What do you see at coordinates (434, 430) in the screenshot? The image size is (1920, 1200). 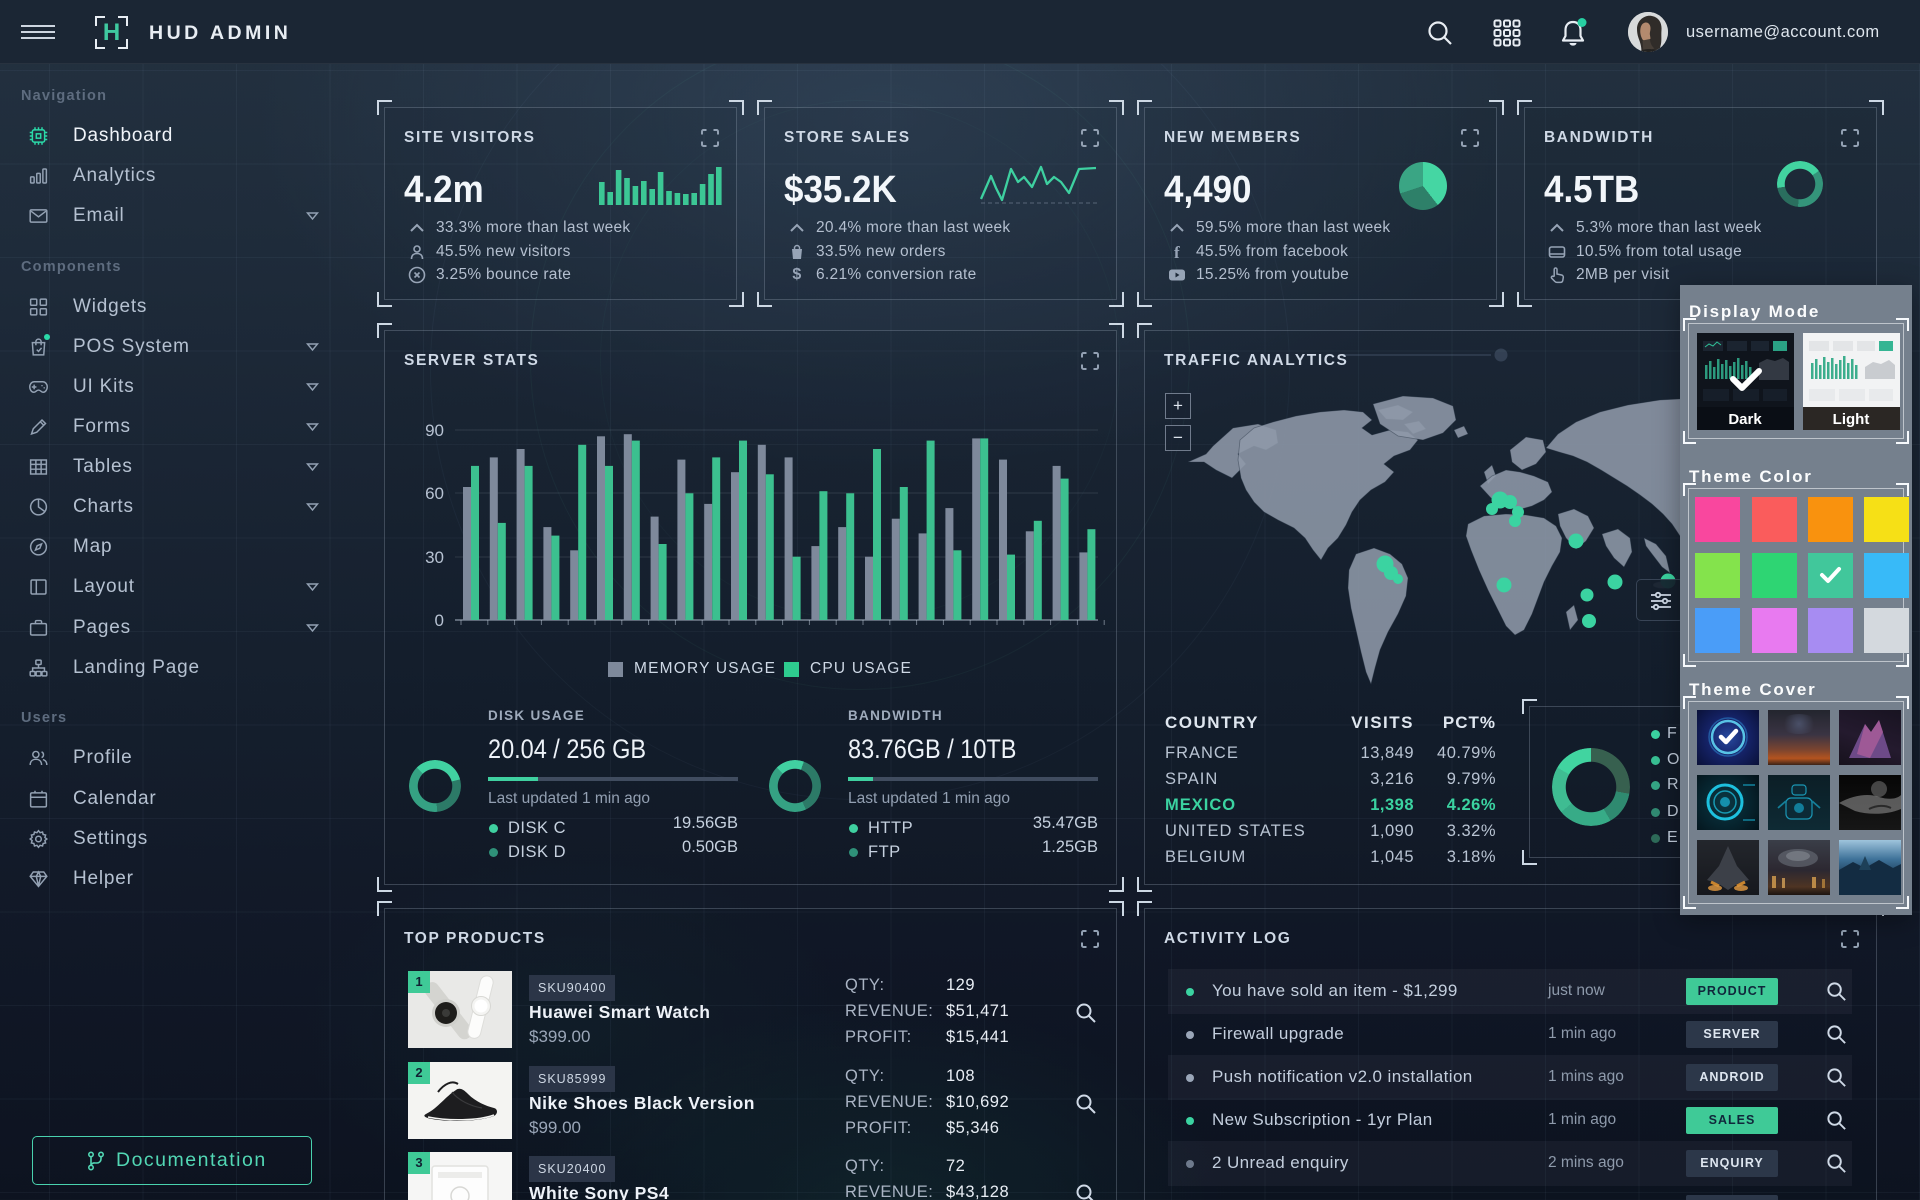 I see `svg-text: 90` at bounding box center [434, 430].